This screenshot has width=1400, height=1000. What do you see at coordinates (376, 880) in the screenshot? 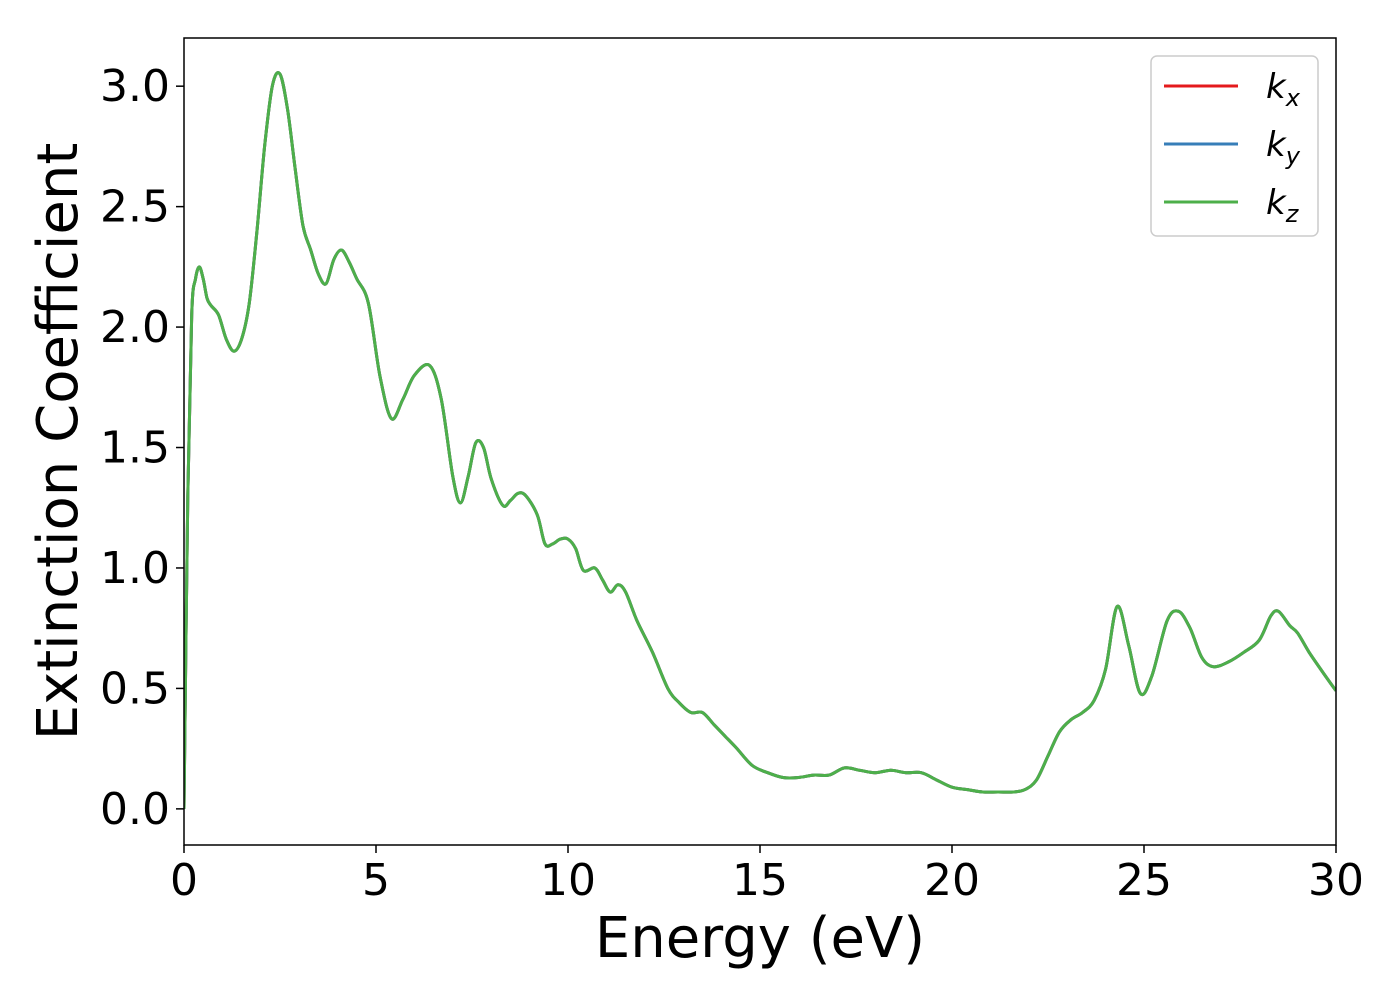
I see `x-tick-label: 5` at bounding box center [376, 880].